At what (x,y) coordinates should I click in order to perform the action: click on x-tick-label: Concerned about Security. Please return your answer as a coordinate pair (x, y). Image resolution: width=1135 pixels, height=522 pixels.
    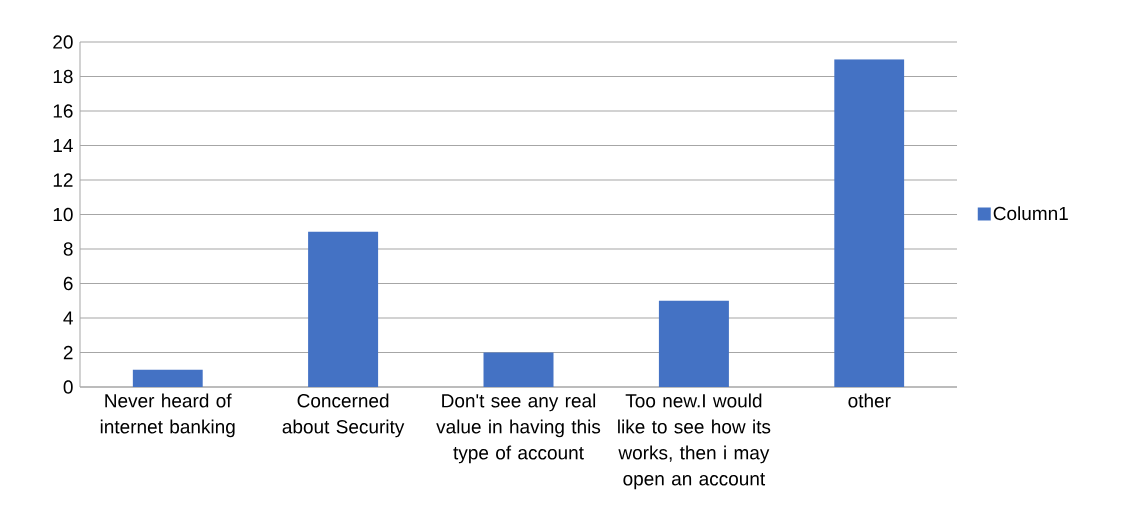
    Looking at the image, I should click on (343, 415).